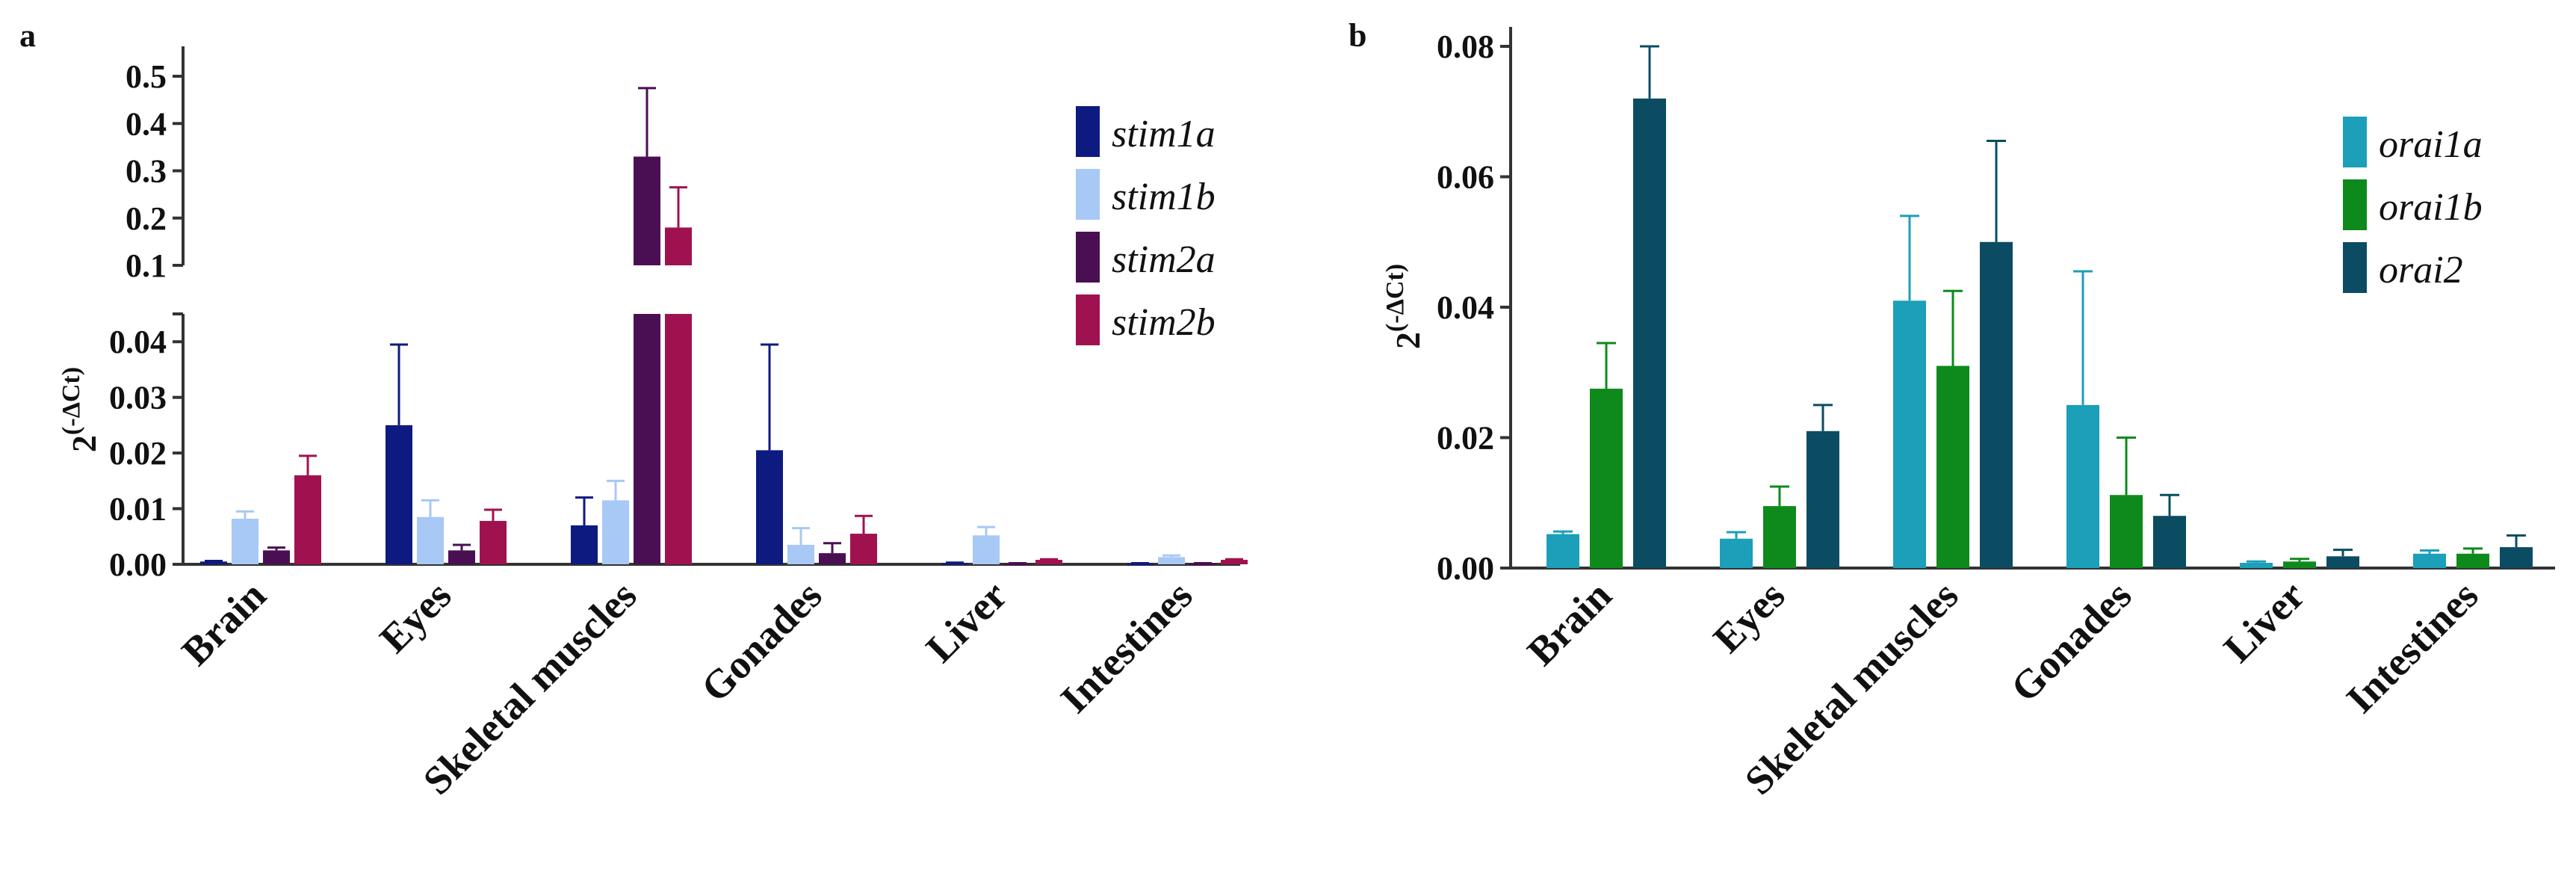  What do you see at coordinates (1606, 479) in the screenshot?
I see `panel-b-bar-orai1b-brain` at bounding box center [1606, 479].